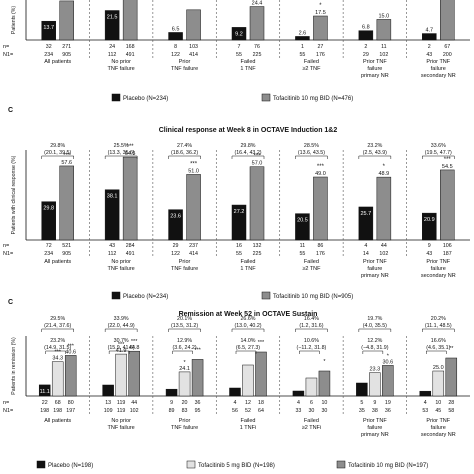  I want to click on N-total: 414, so click(193, 55).